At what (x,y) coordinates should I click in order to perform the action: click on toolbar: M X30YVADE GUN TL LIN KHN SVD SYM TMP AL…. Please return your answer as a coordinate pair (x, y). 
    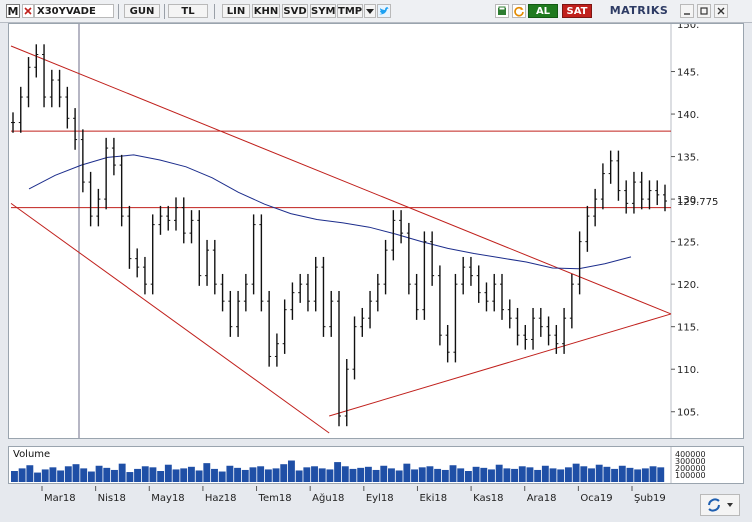
    Looking at the image, I should click on (376, 11).